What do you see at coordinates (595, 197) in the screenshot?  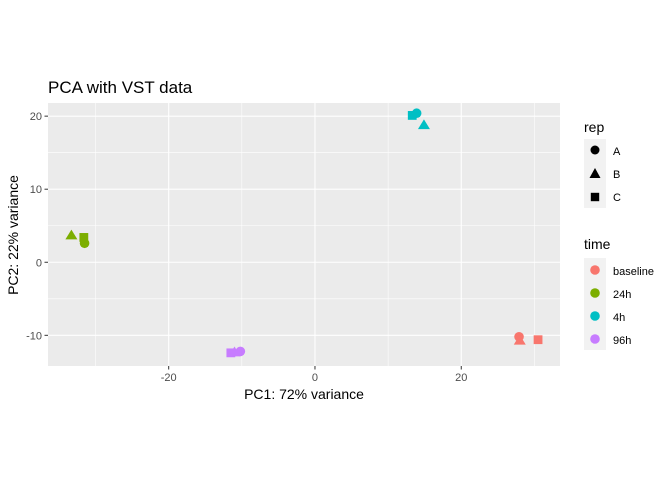 I see `legend-key-square-icon` at bounding box center [595, 197].